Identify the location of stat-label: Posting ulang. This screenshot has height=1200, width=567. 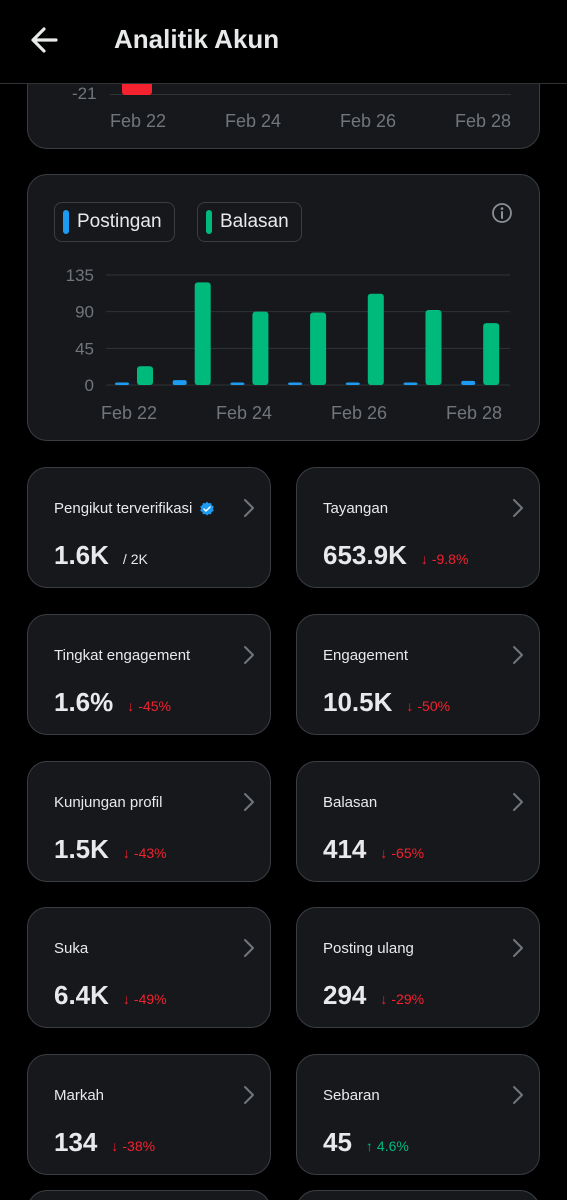
(368, 948).